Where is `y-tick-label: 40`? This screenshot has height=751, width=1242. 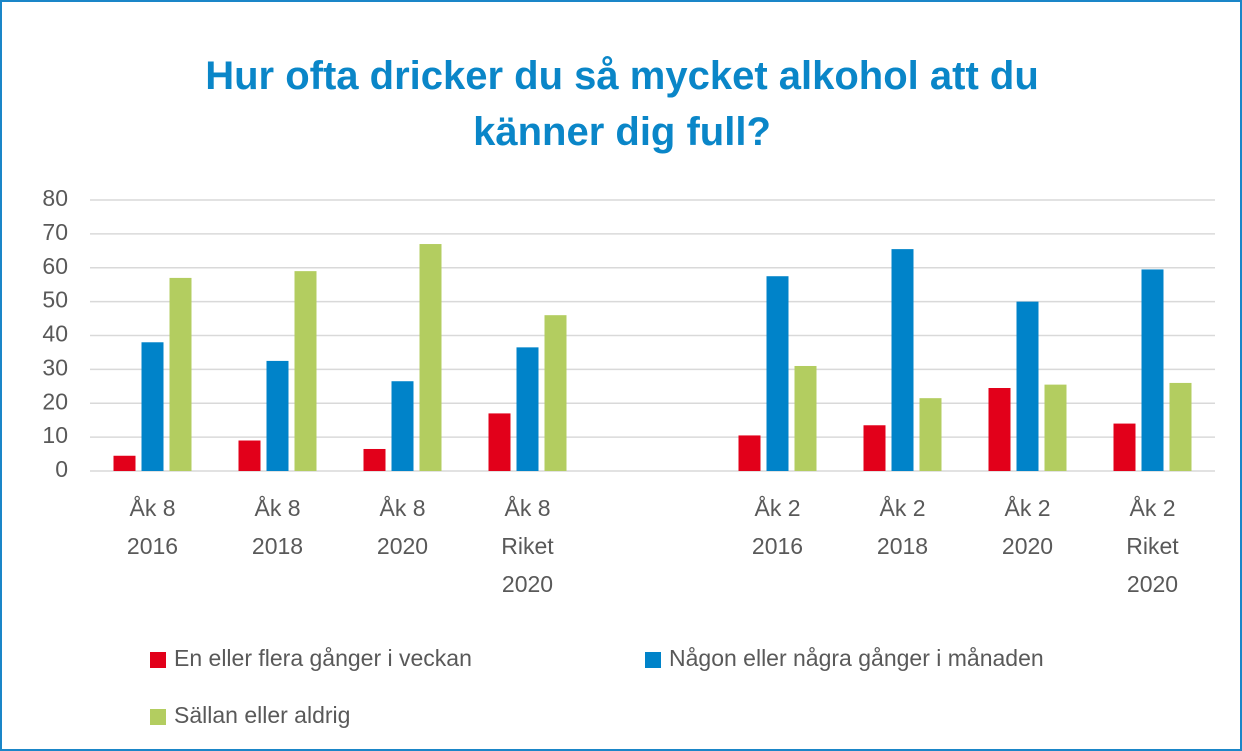 y-tick-label: 40 is located at coordinates (55, 334).